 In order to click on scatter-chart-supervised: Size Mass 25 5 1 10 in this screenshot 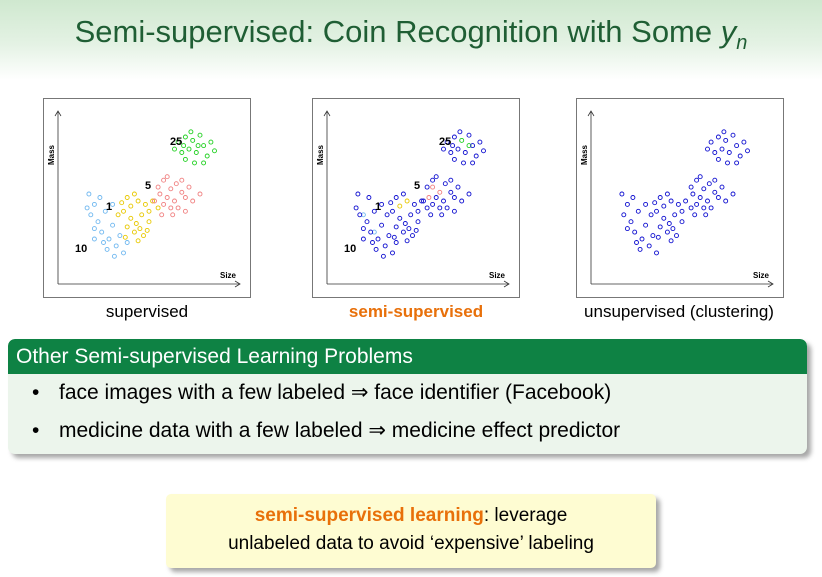, I will do `click(144, 199)`.